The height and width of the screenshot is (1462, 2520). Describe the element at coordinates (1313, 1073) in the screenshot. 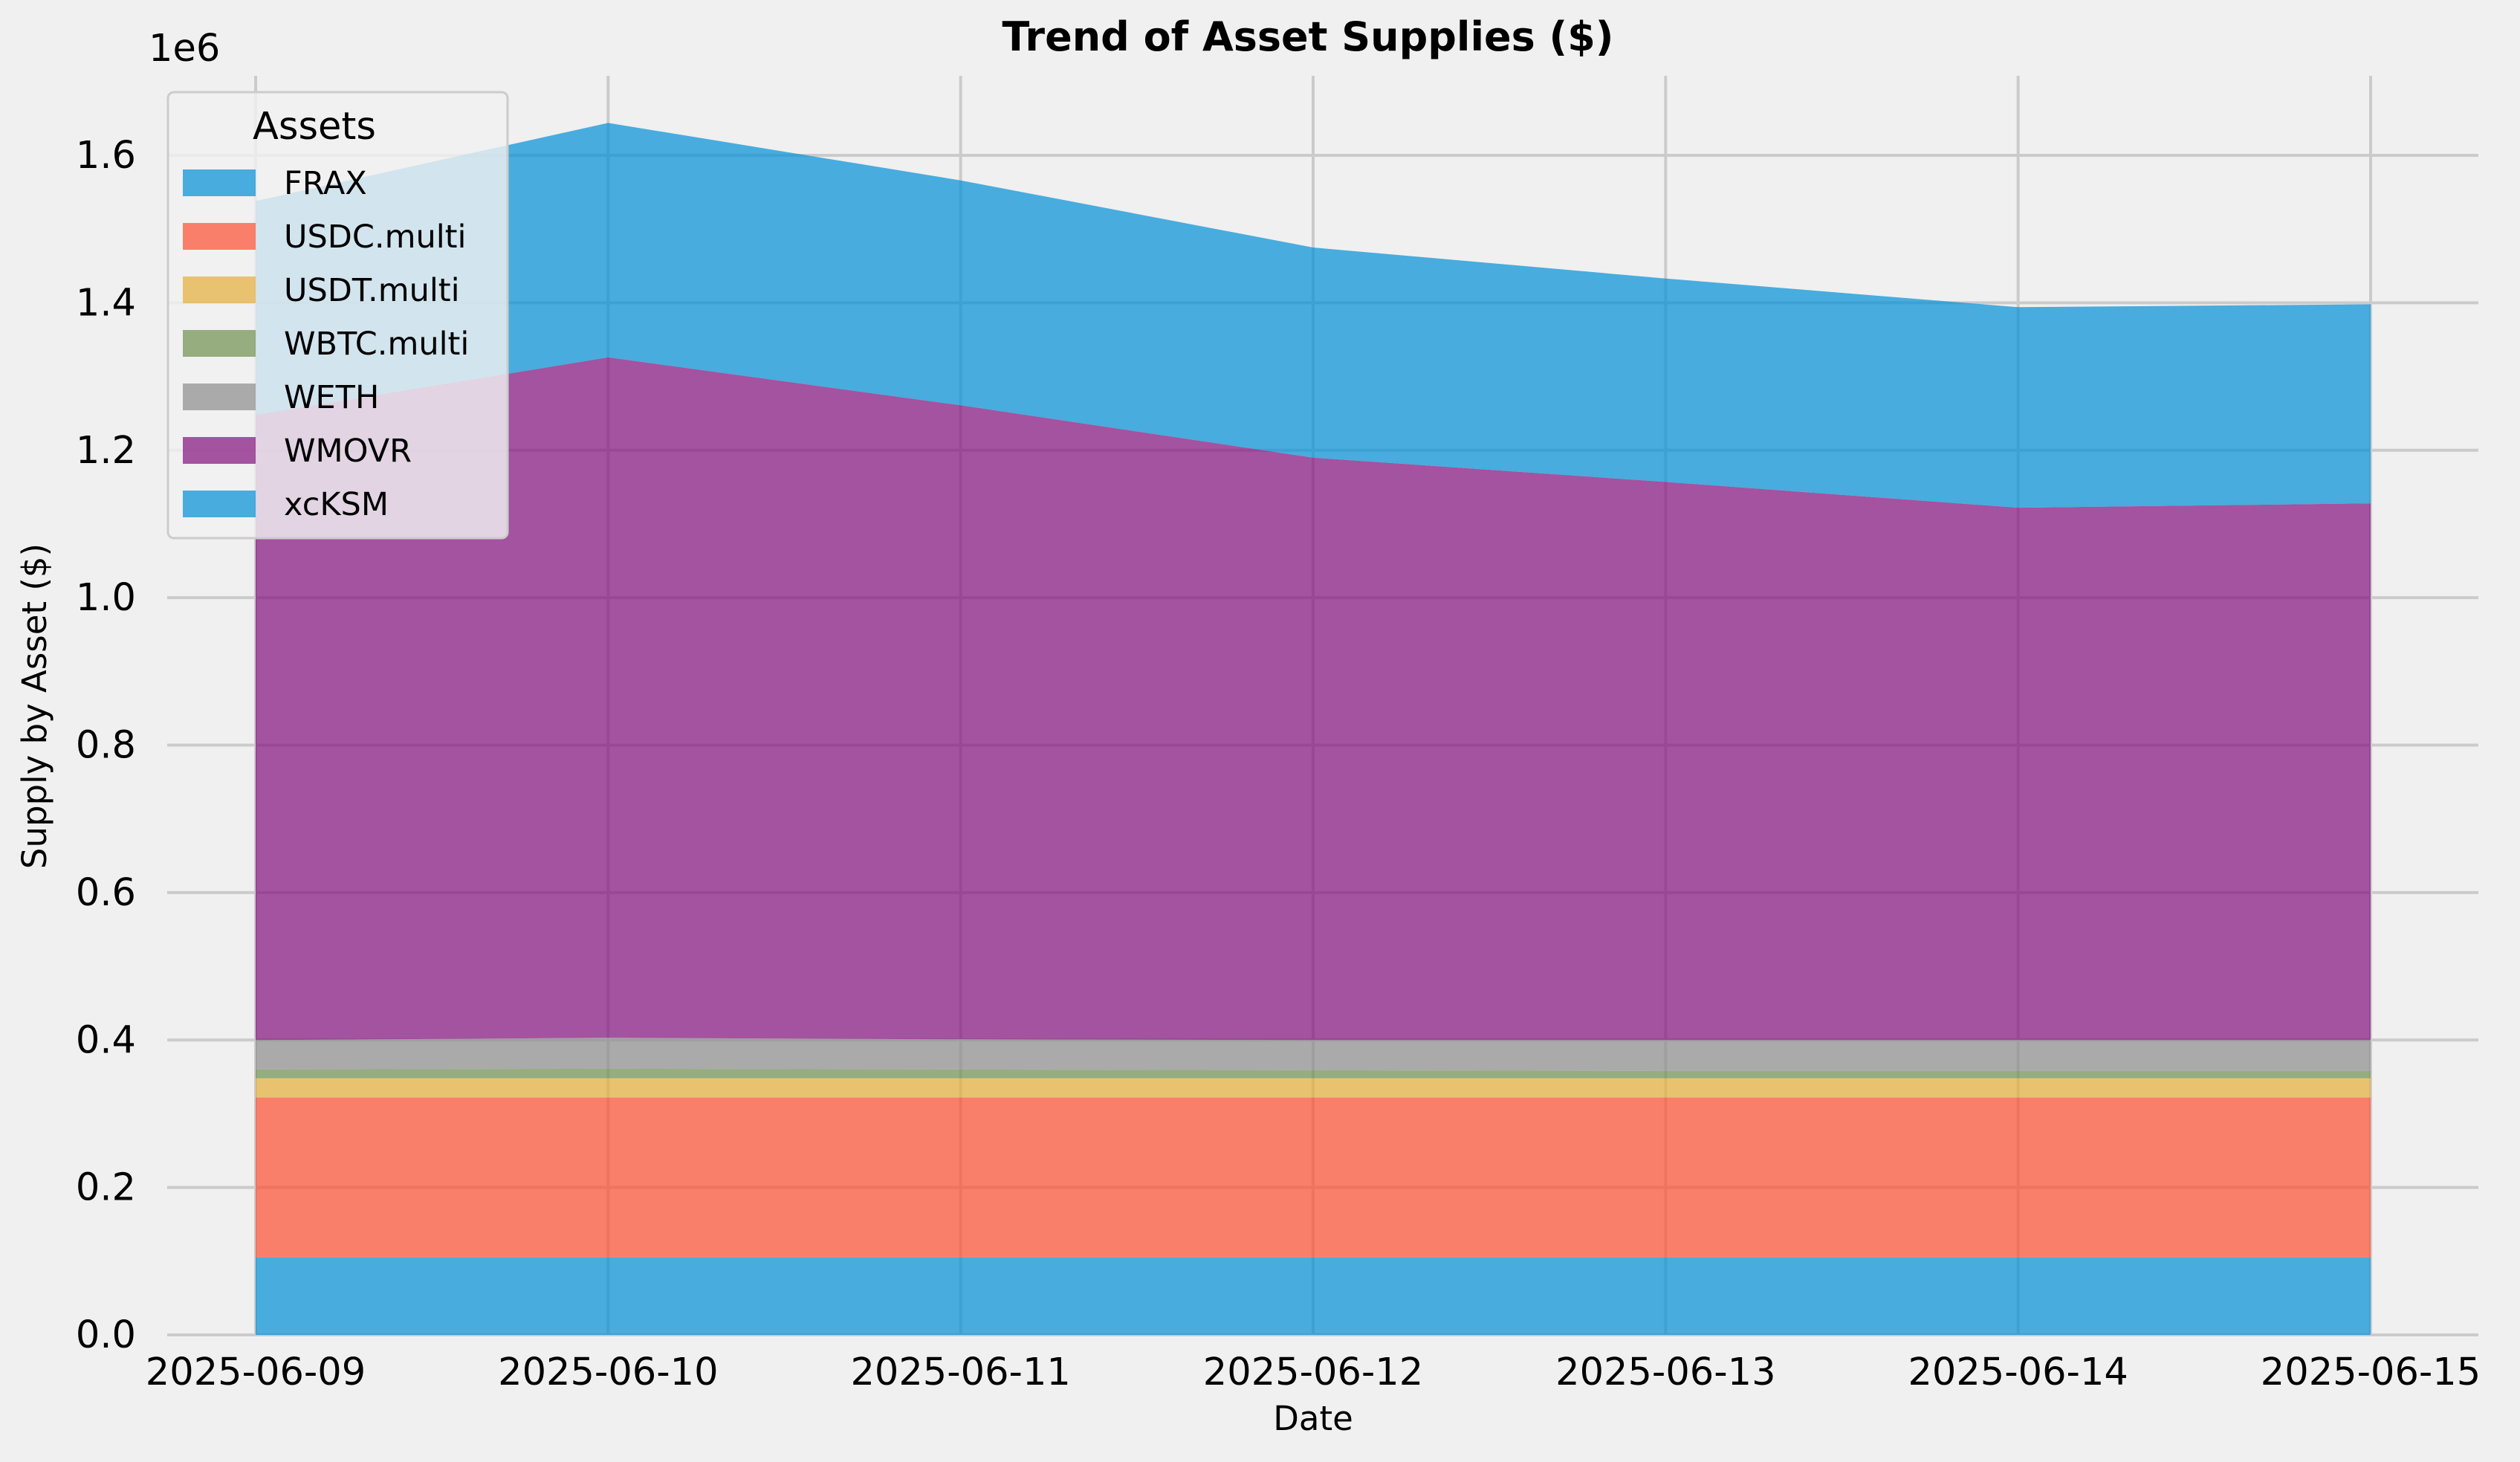

I see `area-wbtc-multi` at that location.